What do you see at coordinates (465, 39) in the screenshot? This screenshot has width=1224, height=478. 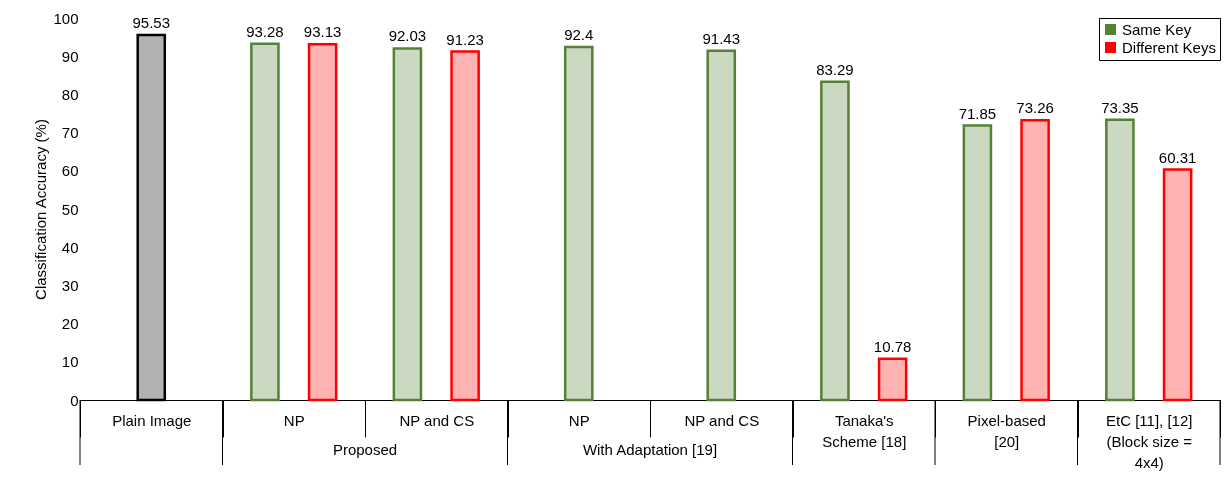 I see `data-label: 91.23` at bounding box center [465, 39].